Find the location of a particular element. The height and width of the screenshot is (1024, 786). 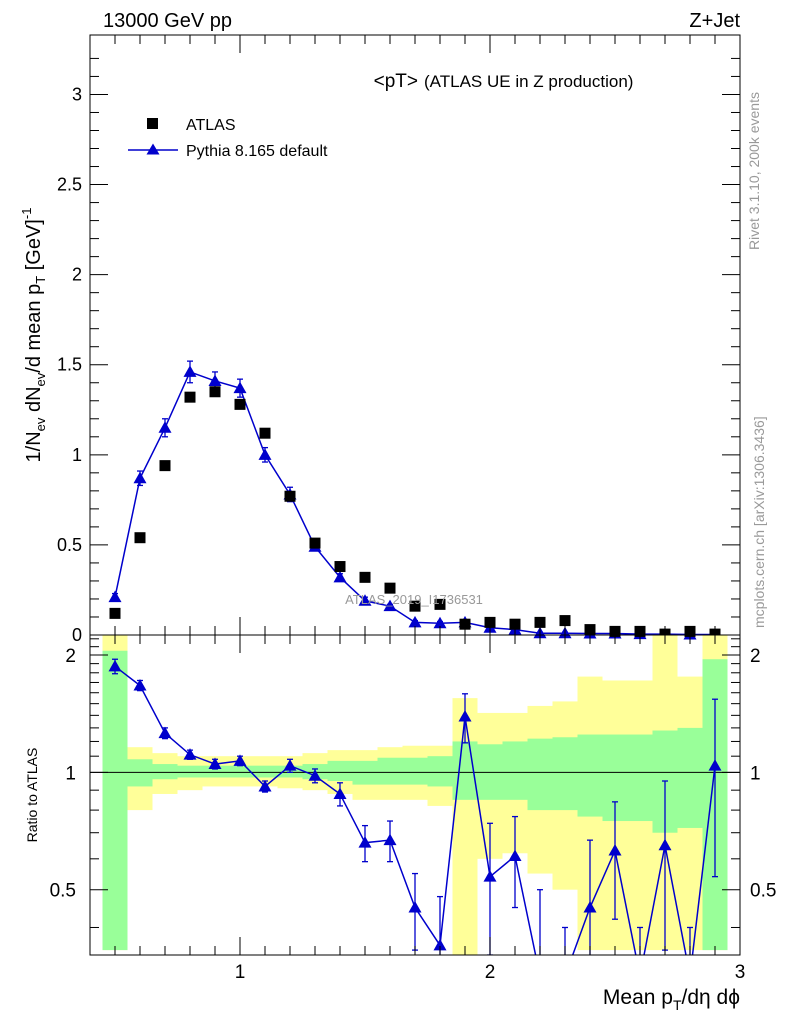

y-tick-label: 3 is located at coordinates (77, 94).